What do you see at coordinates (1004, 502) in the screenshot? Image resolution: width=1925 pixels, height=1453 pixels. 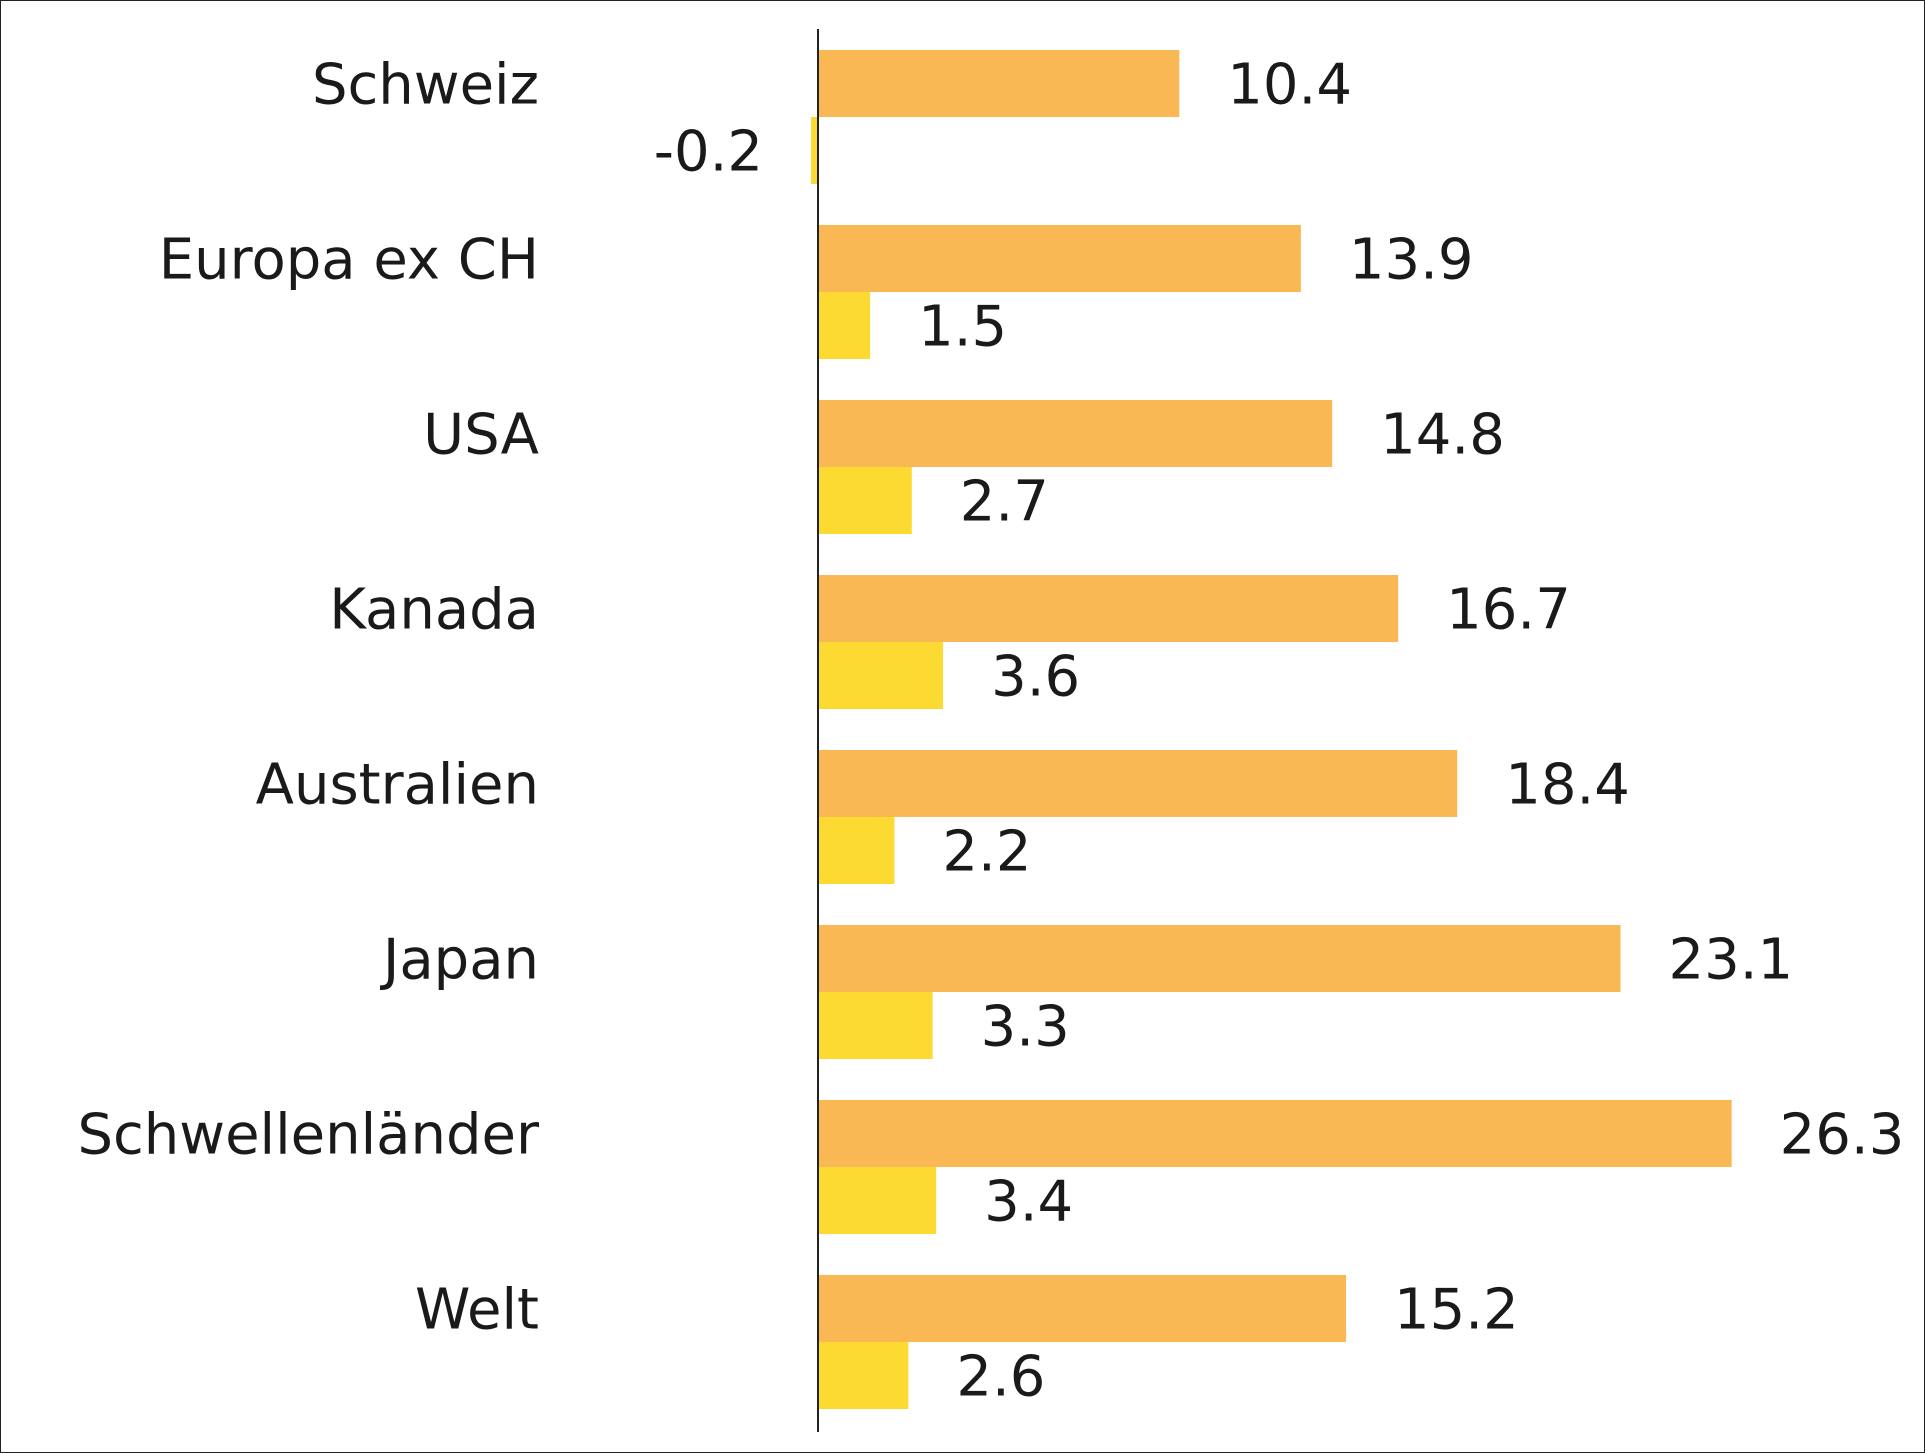 I see `value-label-series-2: 2.7` at bounding box center [1004, 502].